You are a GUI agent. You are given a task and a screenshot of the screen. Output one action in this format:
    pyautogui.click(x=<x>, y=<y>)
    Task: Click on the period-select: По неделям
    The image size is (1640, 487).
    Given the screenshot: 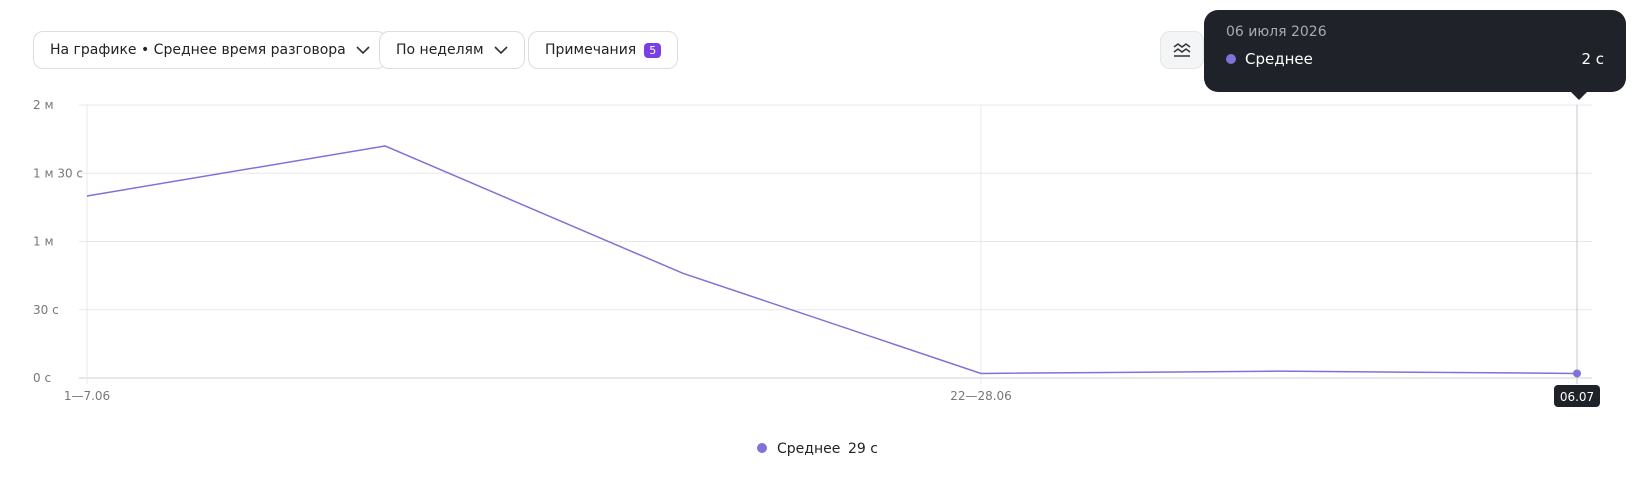 What is the action you would take?
    pyautogui.click(x=452, y=50)
    